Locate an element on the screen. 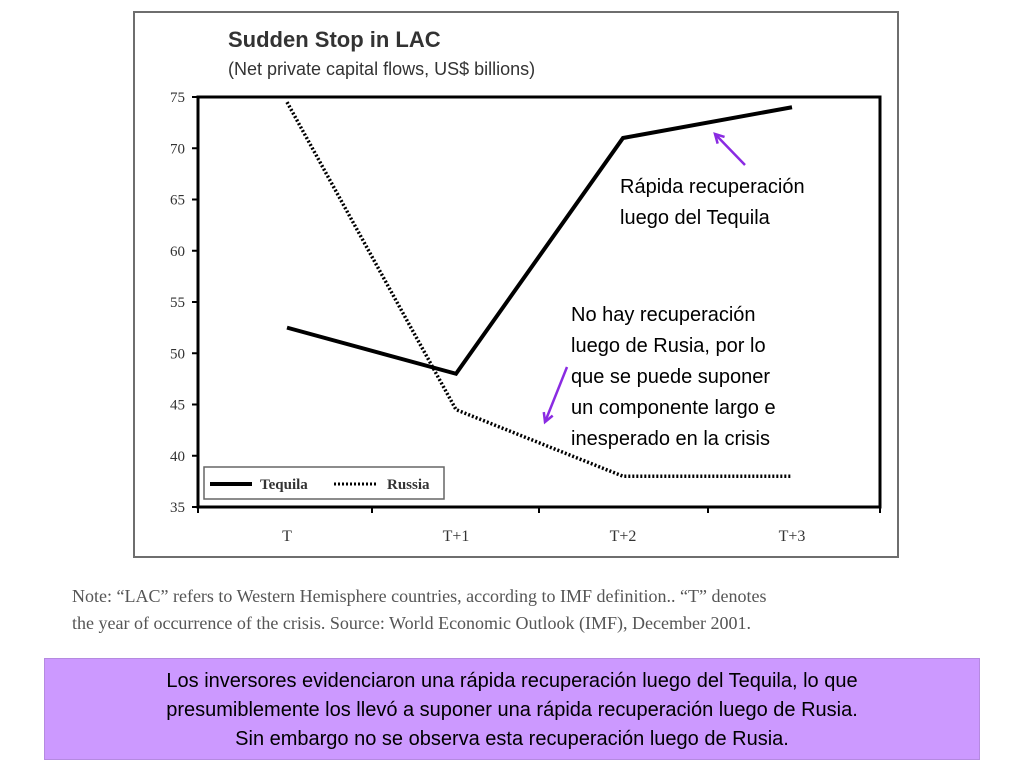 The width and height of the screenshot is (1024, 768). y-tick-label: 60 is located at coordinates (177, 252).